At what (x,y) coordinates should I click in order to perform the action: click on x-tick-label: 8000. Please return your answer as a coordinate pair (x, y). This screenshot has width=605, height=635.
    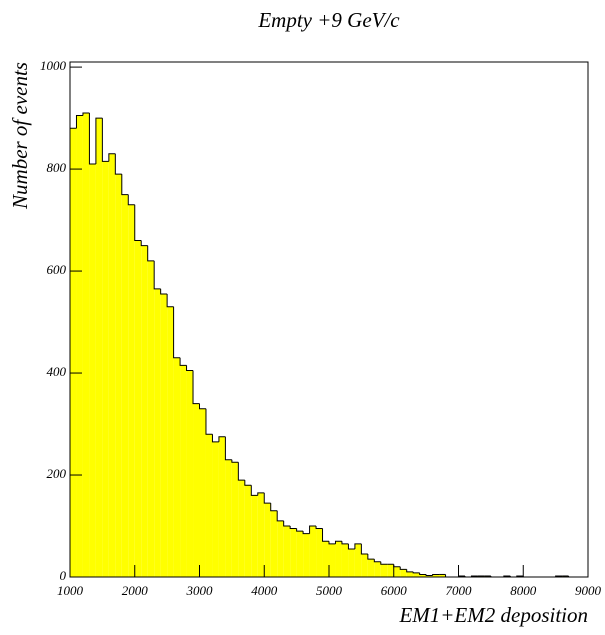
    Looking at the image, I should click on (523, 590).